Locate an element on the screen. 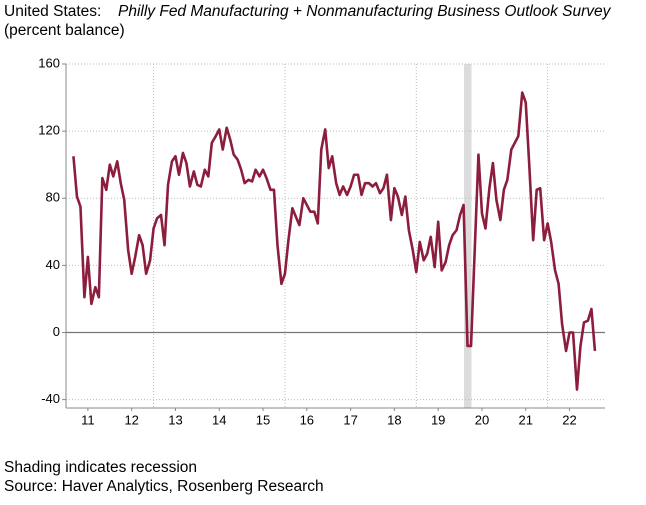 This screenshot has width=646, height=505. x-tick-label: 12 is located at coordinates (131, 419).